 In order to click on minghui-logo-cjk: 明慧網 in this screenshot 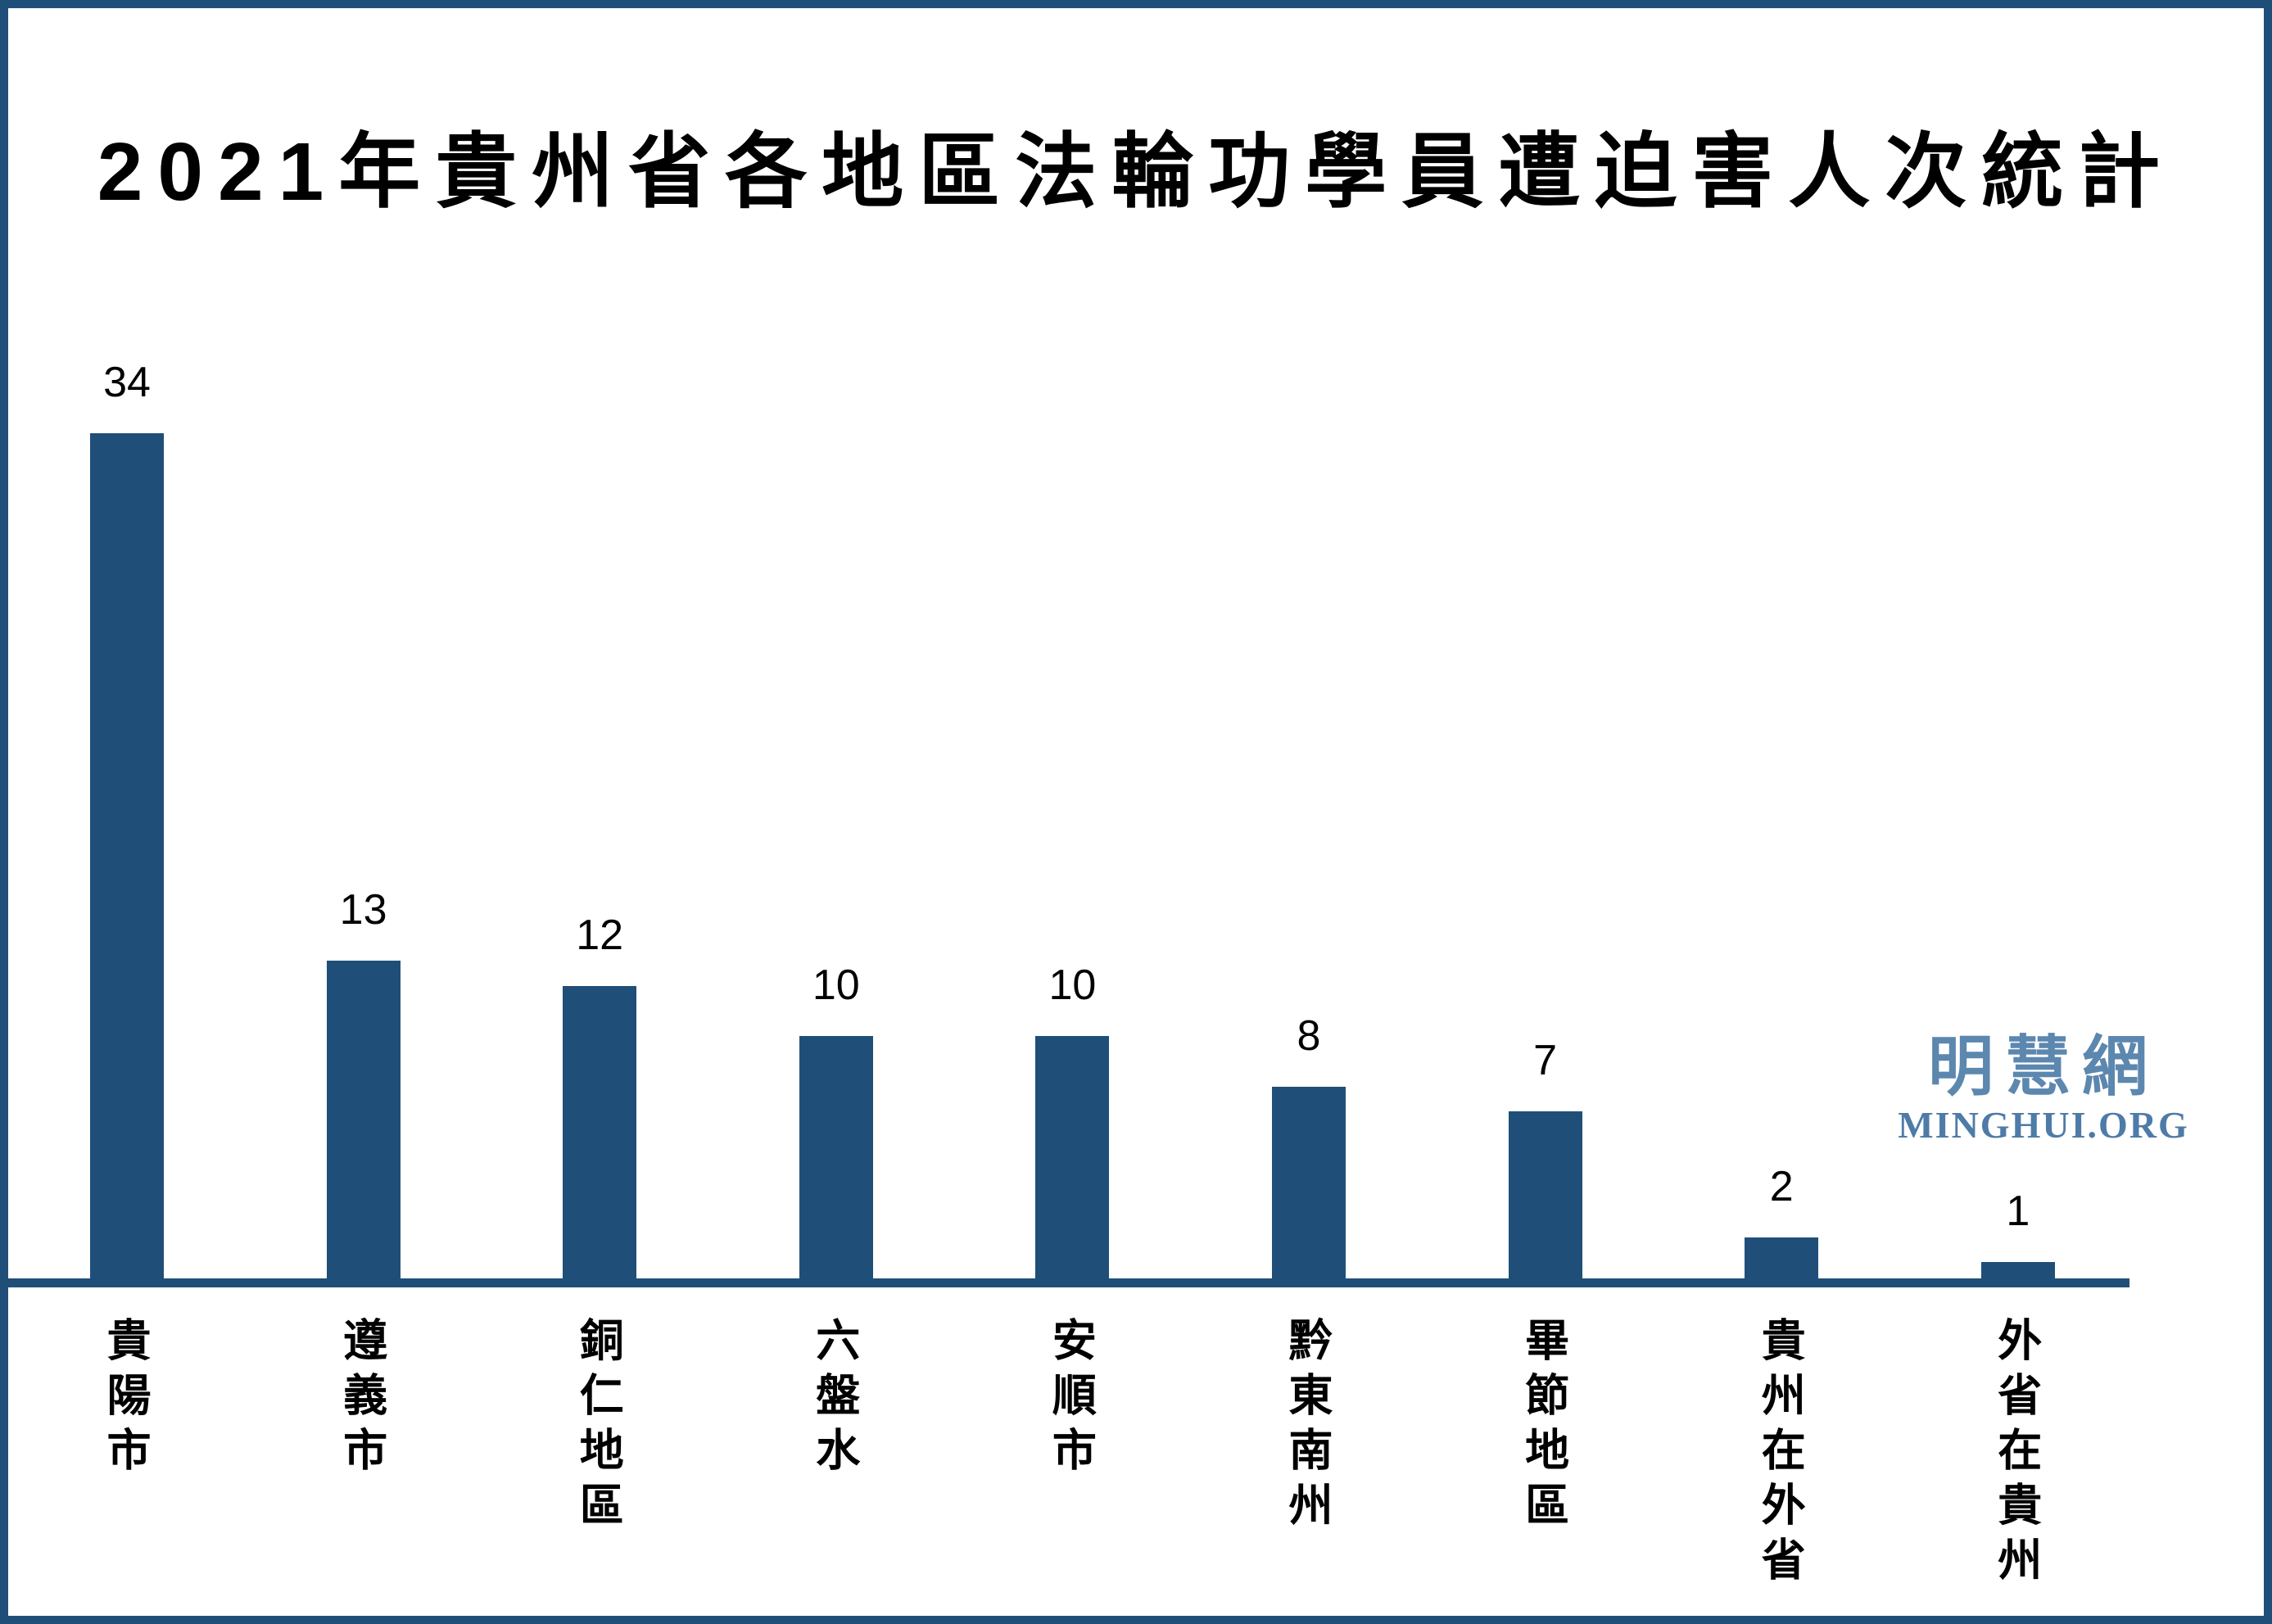, I will do `click(2043, 1066)`.